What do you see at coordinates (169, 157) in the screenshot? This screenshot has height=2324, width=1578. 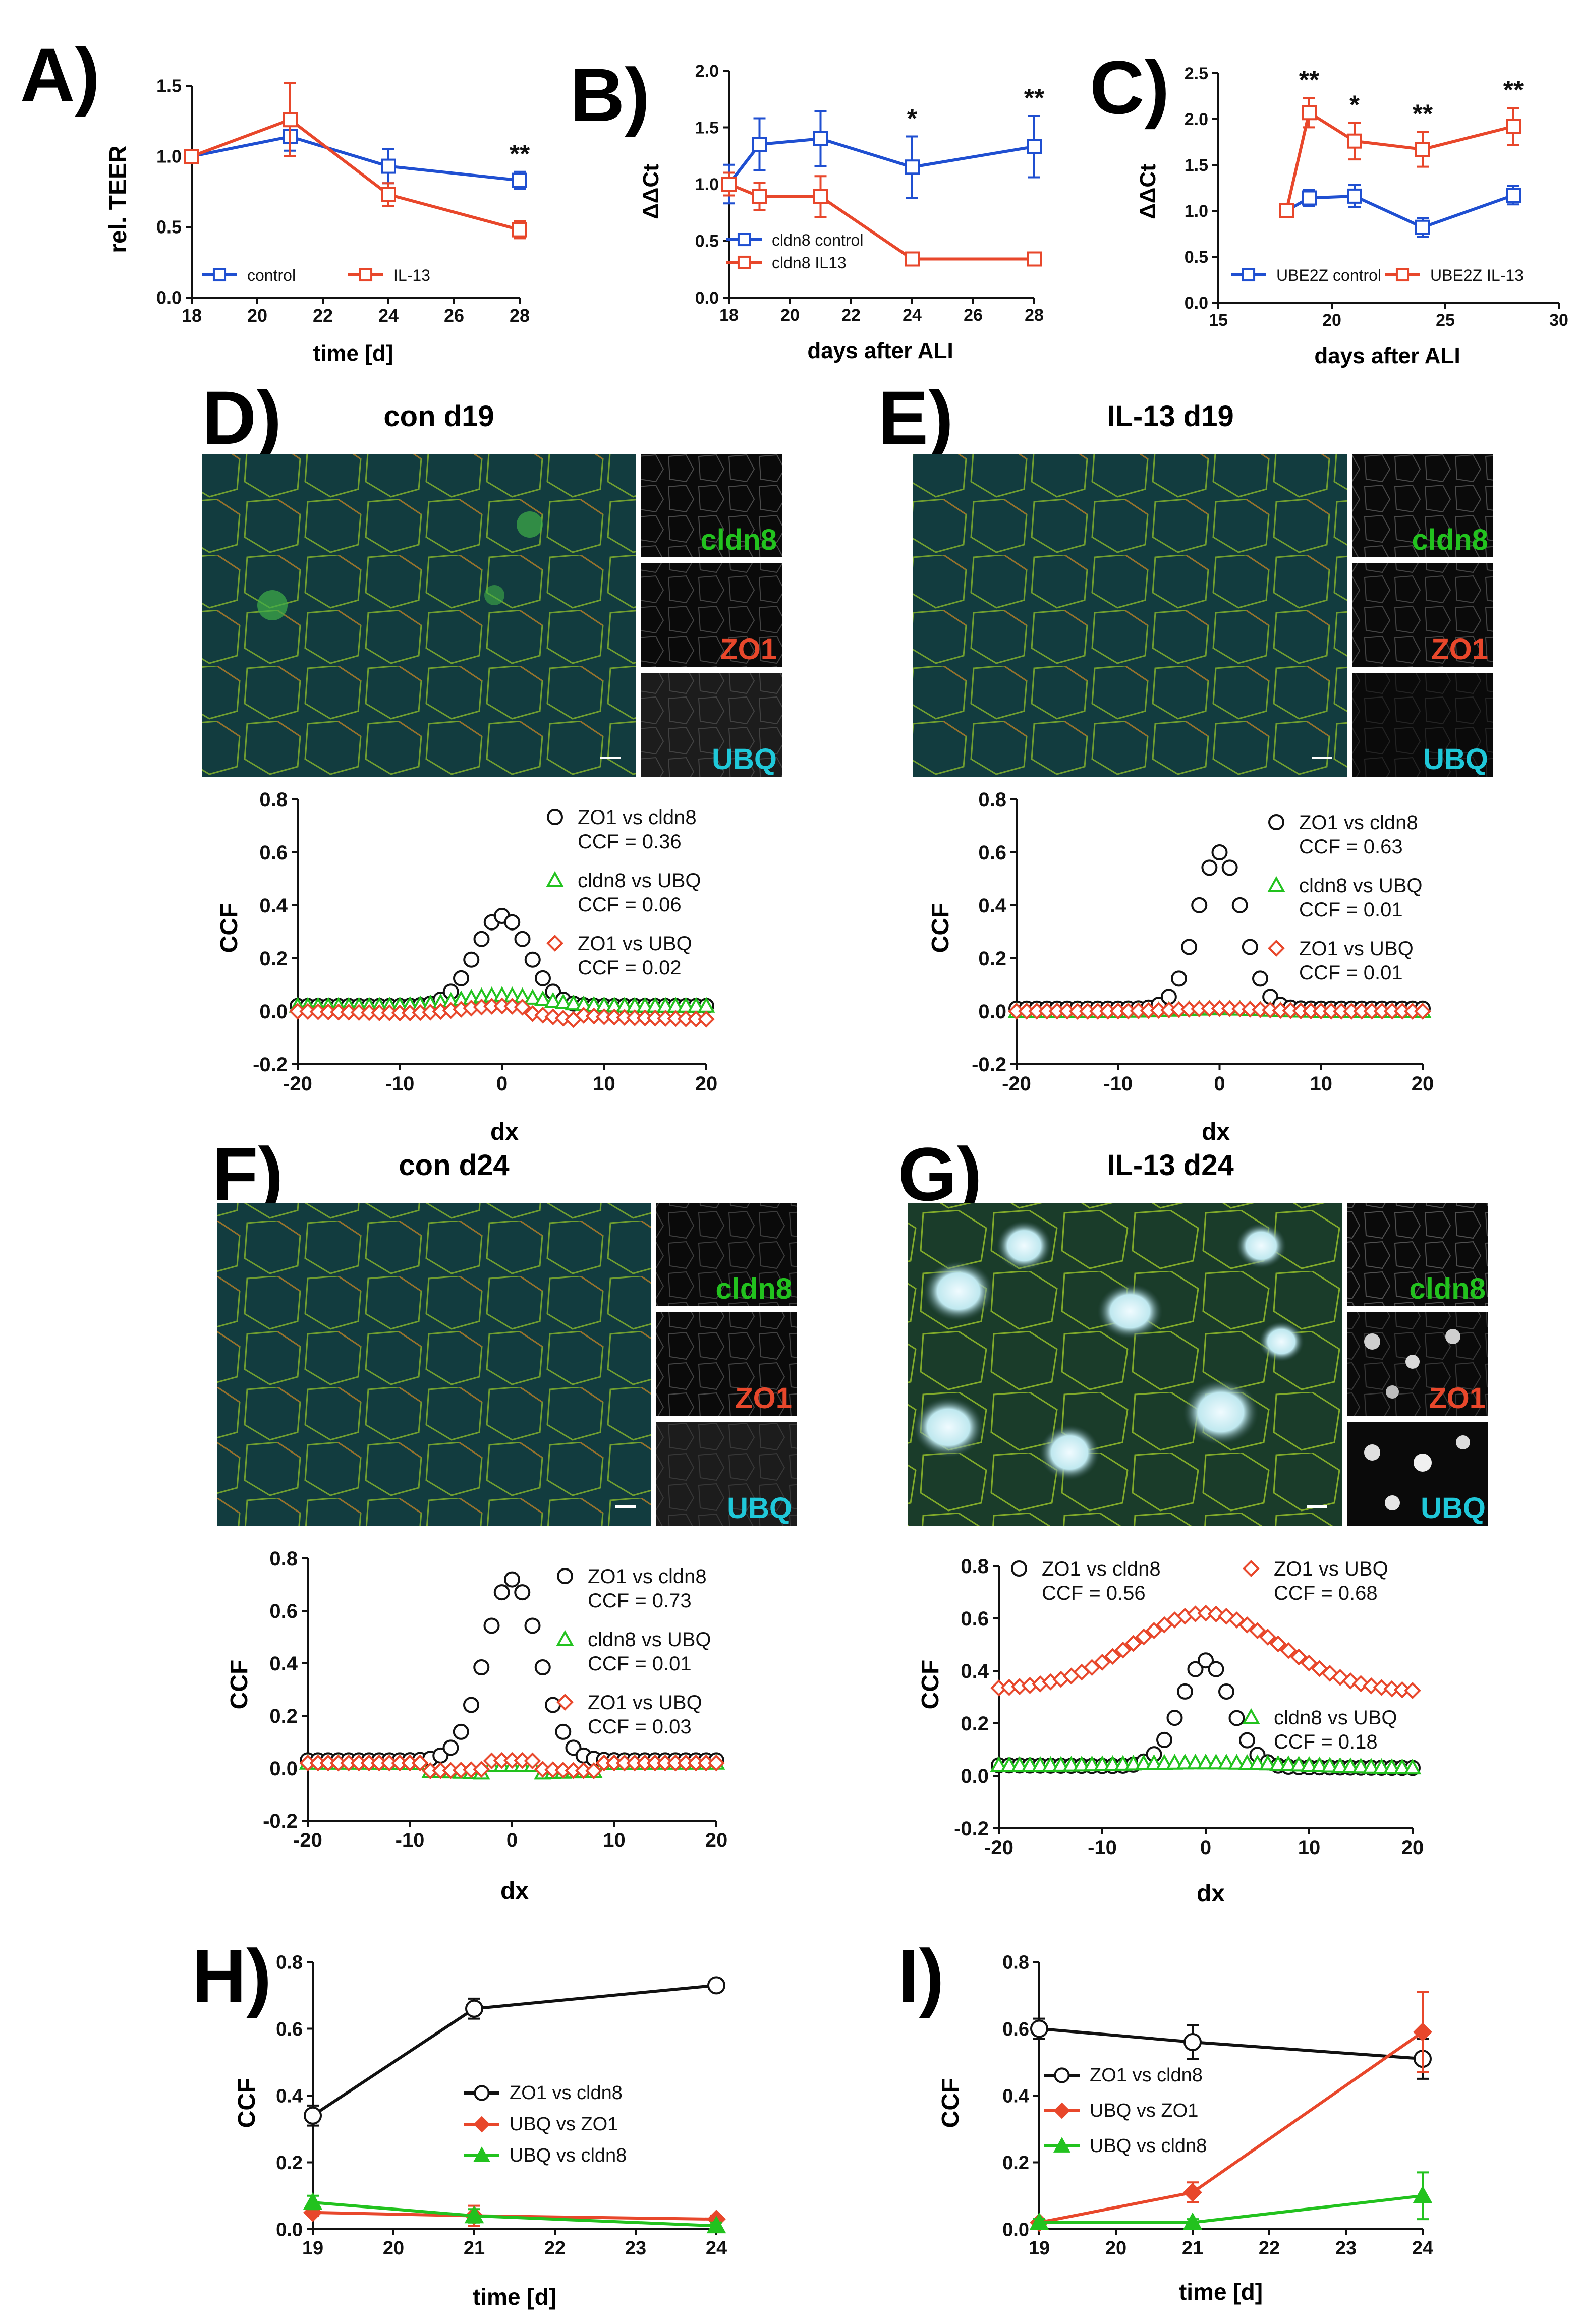 I see `y-tick-label: 1.0` at bounding box center [169, 157].